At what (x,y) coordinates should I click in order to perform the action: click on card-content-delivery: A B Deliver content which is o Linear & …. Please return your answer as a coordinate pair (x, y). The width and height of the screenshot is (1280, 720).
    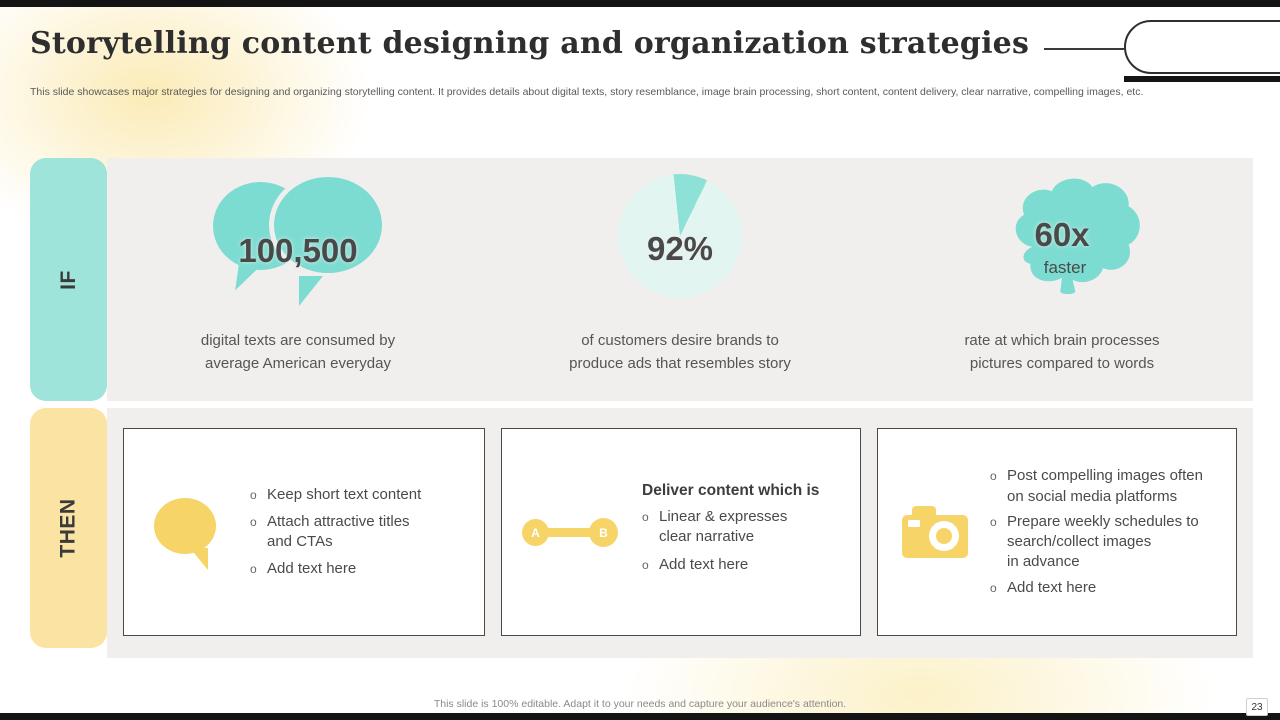
    Looking at the image, I should click on (681, 532).